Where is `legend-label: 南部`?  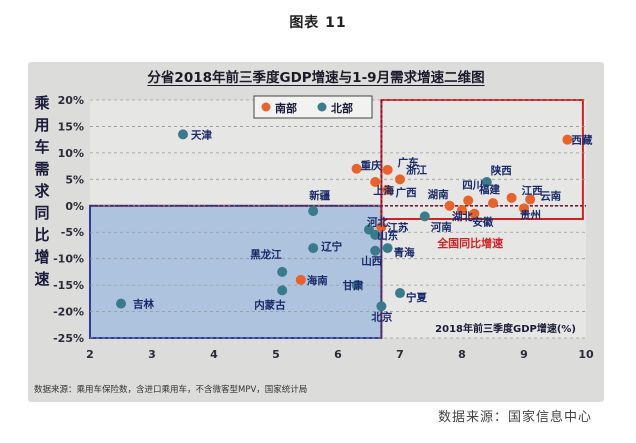 legend-label: 南部 is located at coordinates (286, 108).